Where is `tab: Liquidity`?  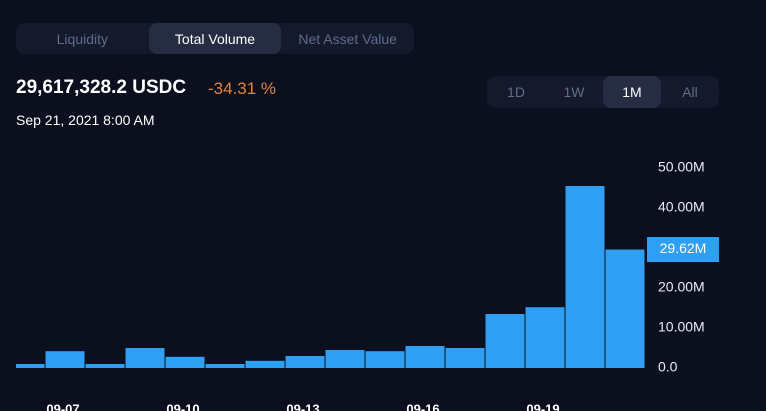 tab: Liquidity is located at coordinates (82, 38).